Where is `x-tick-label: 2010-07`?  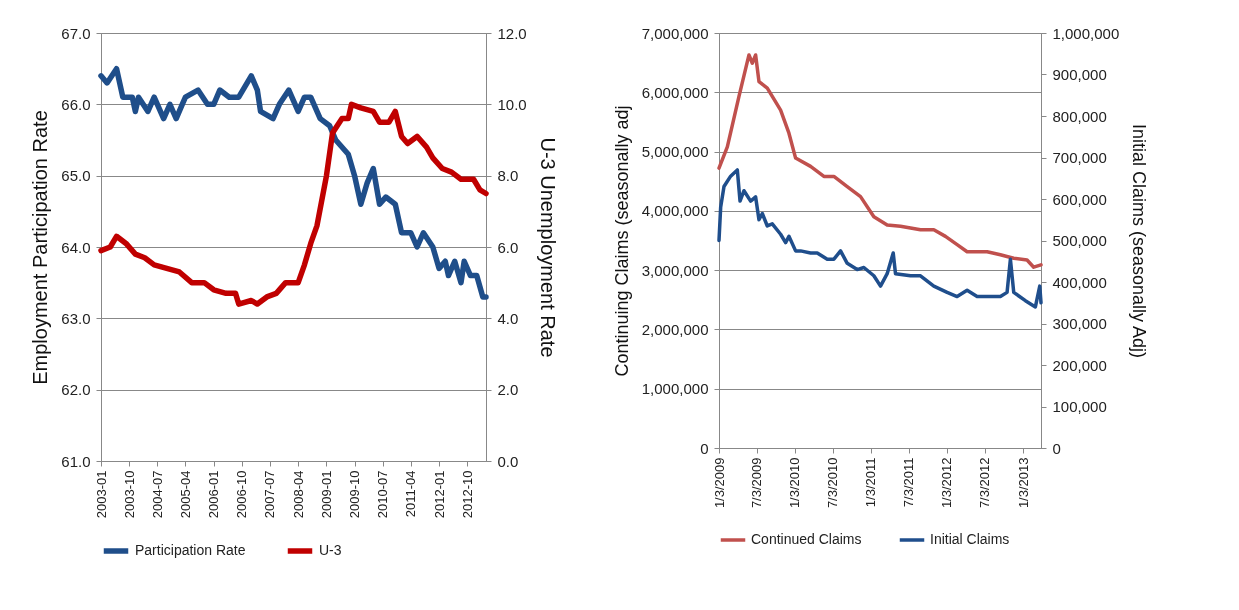
x-tick-label: 2010-07 is located at coordinates (383, 494).